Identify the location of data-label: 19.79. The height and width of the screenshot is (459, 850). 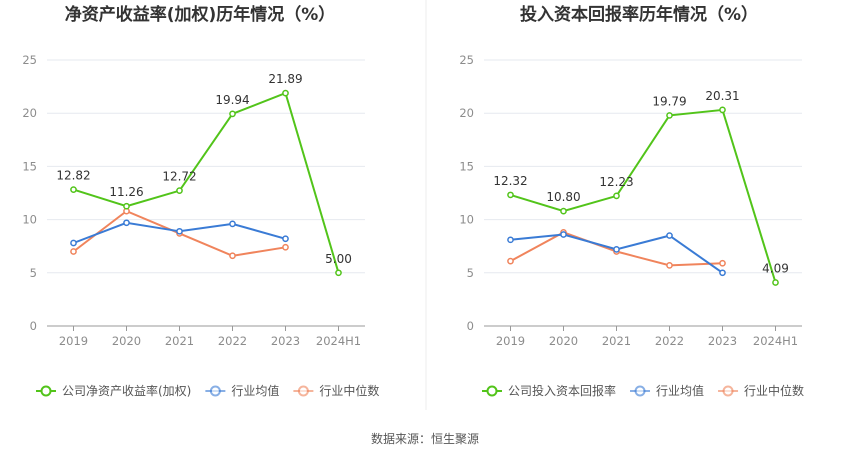
(669, 101).